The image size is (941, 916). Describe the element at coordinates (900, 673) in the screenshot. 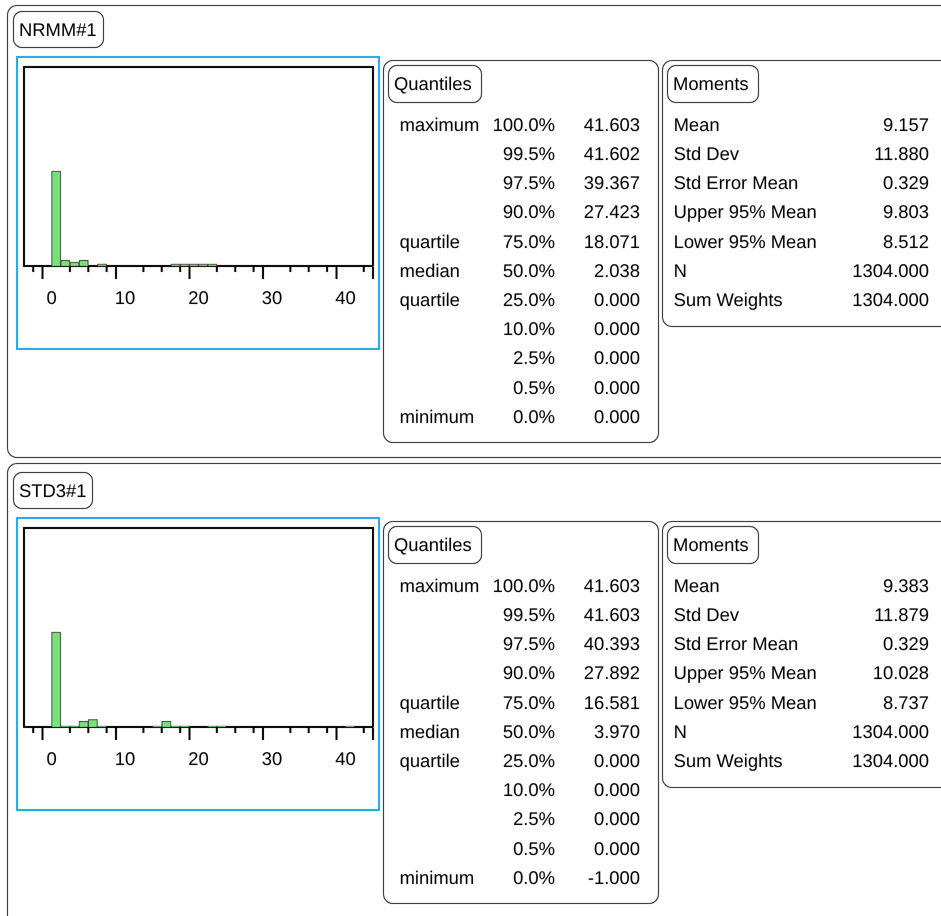

I see `data-label: 10.028` at that location.